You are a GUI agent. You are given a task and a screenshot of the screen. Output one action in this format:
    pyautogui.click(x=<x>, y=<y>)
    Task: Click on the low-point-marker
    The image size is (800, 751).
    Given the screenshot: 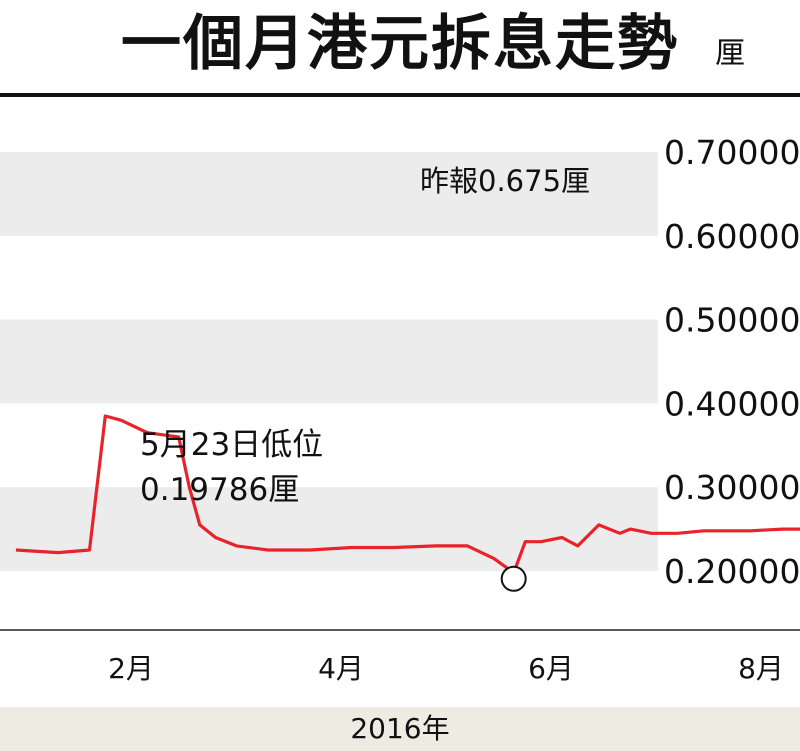 What is the action you would take?
    pyautogui.click(x=513, y=578)
    